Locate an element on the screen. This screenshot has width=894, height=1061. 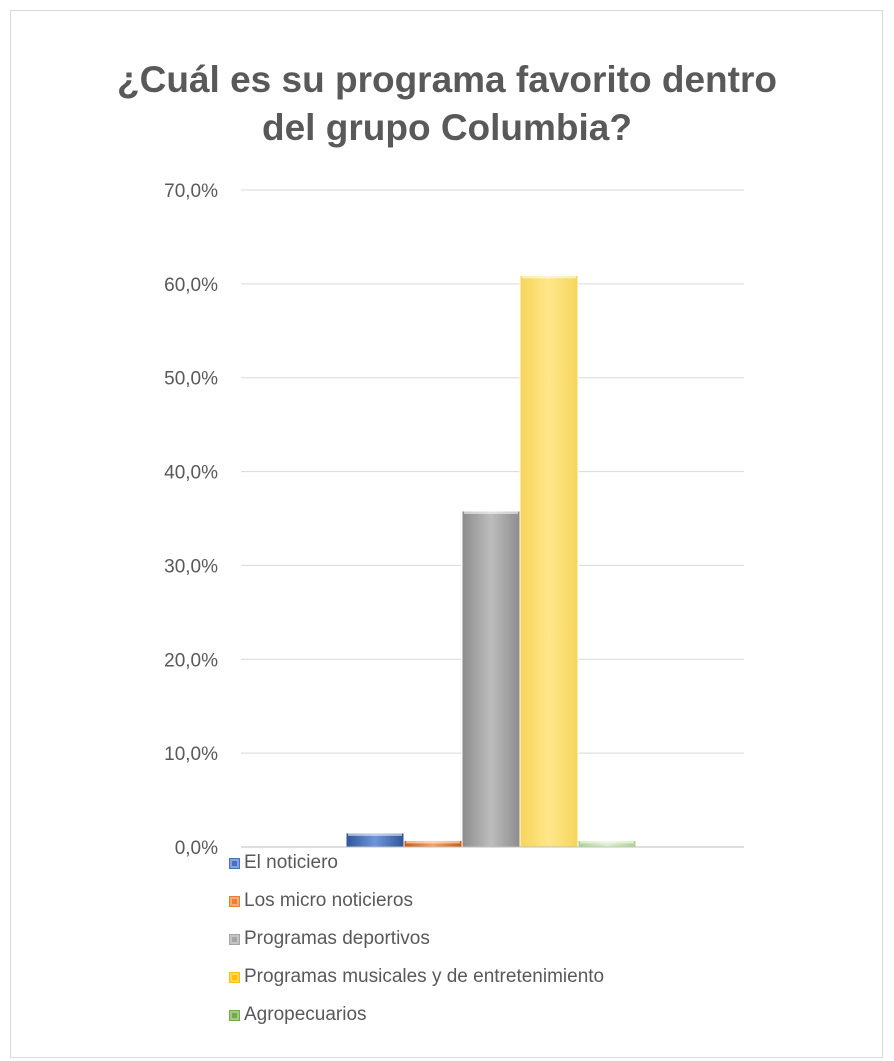
legend-item: Los micro noticieros is located at coordinates (321, 901).